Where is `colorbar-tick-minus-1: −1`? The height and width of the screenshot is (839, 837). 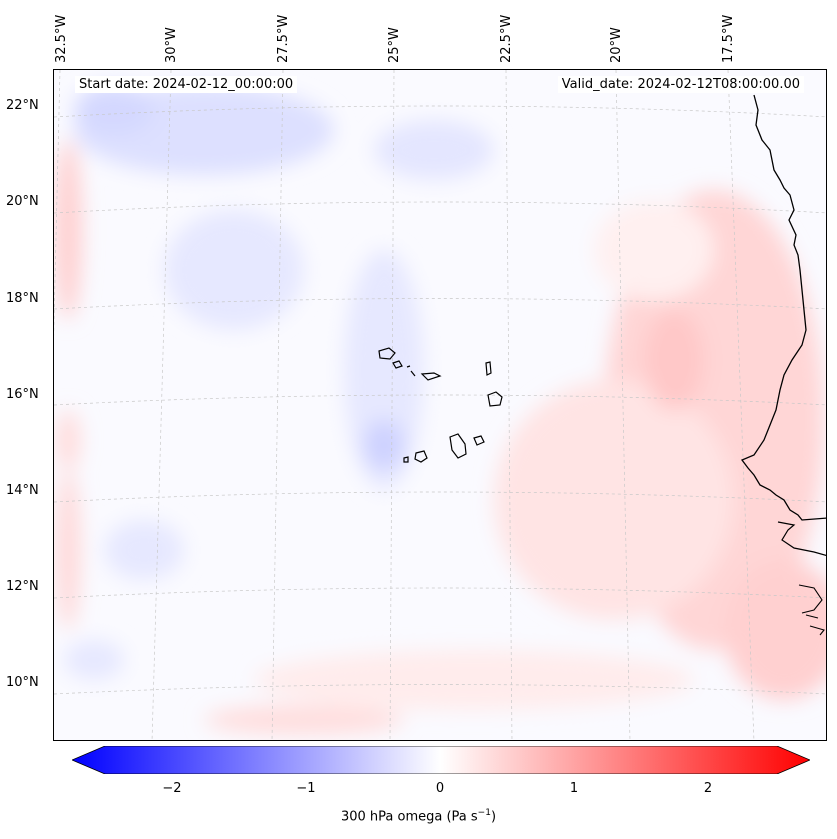
colorbar-tick-minus-1: −1 is located at coordinates (306, 788).